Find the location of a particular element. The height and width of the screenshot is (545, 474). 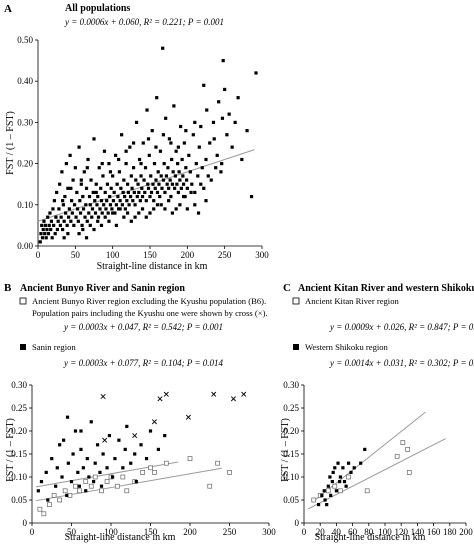

panel-b-y-tick-label: 0.30 is located at coordinates (19, 385).